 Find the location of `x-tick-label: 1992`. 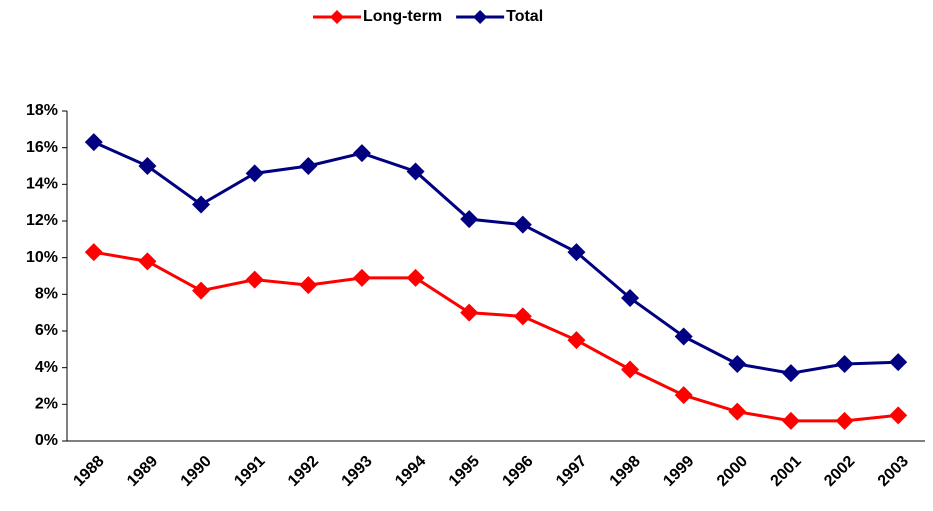

x-tick-label: 1992 is located at coordinates (303, 471).